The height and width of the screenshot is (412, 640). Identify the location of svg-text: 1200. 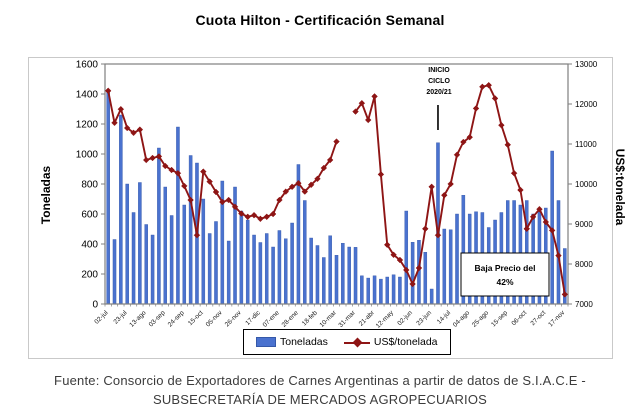
(87, 125).